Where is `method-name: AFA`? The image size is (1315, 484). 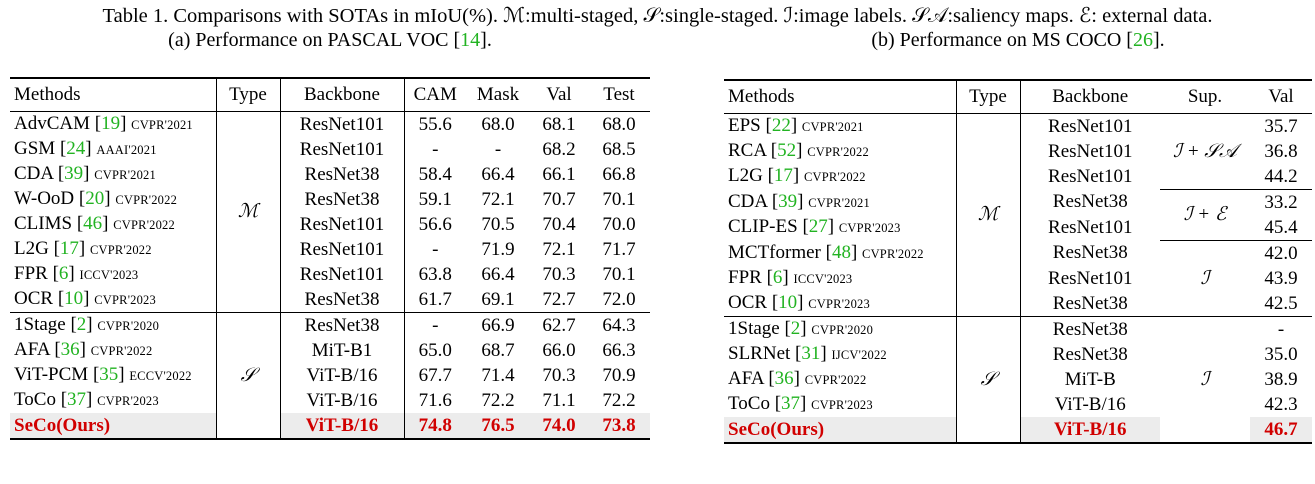 method-name: AFA is located at coordinates (32, 349).